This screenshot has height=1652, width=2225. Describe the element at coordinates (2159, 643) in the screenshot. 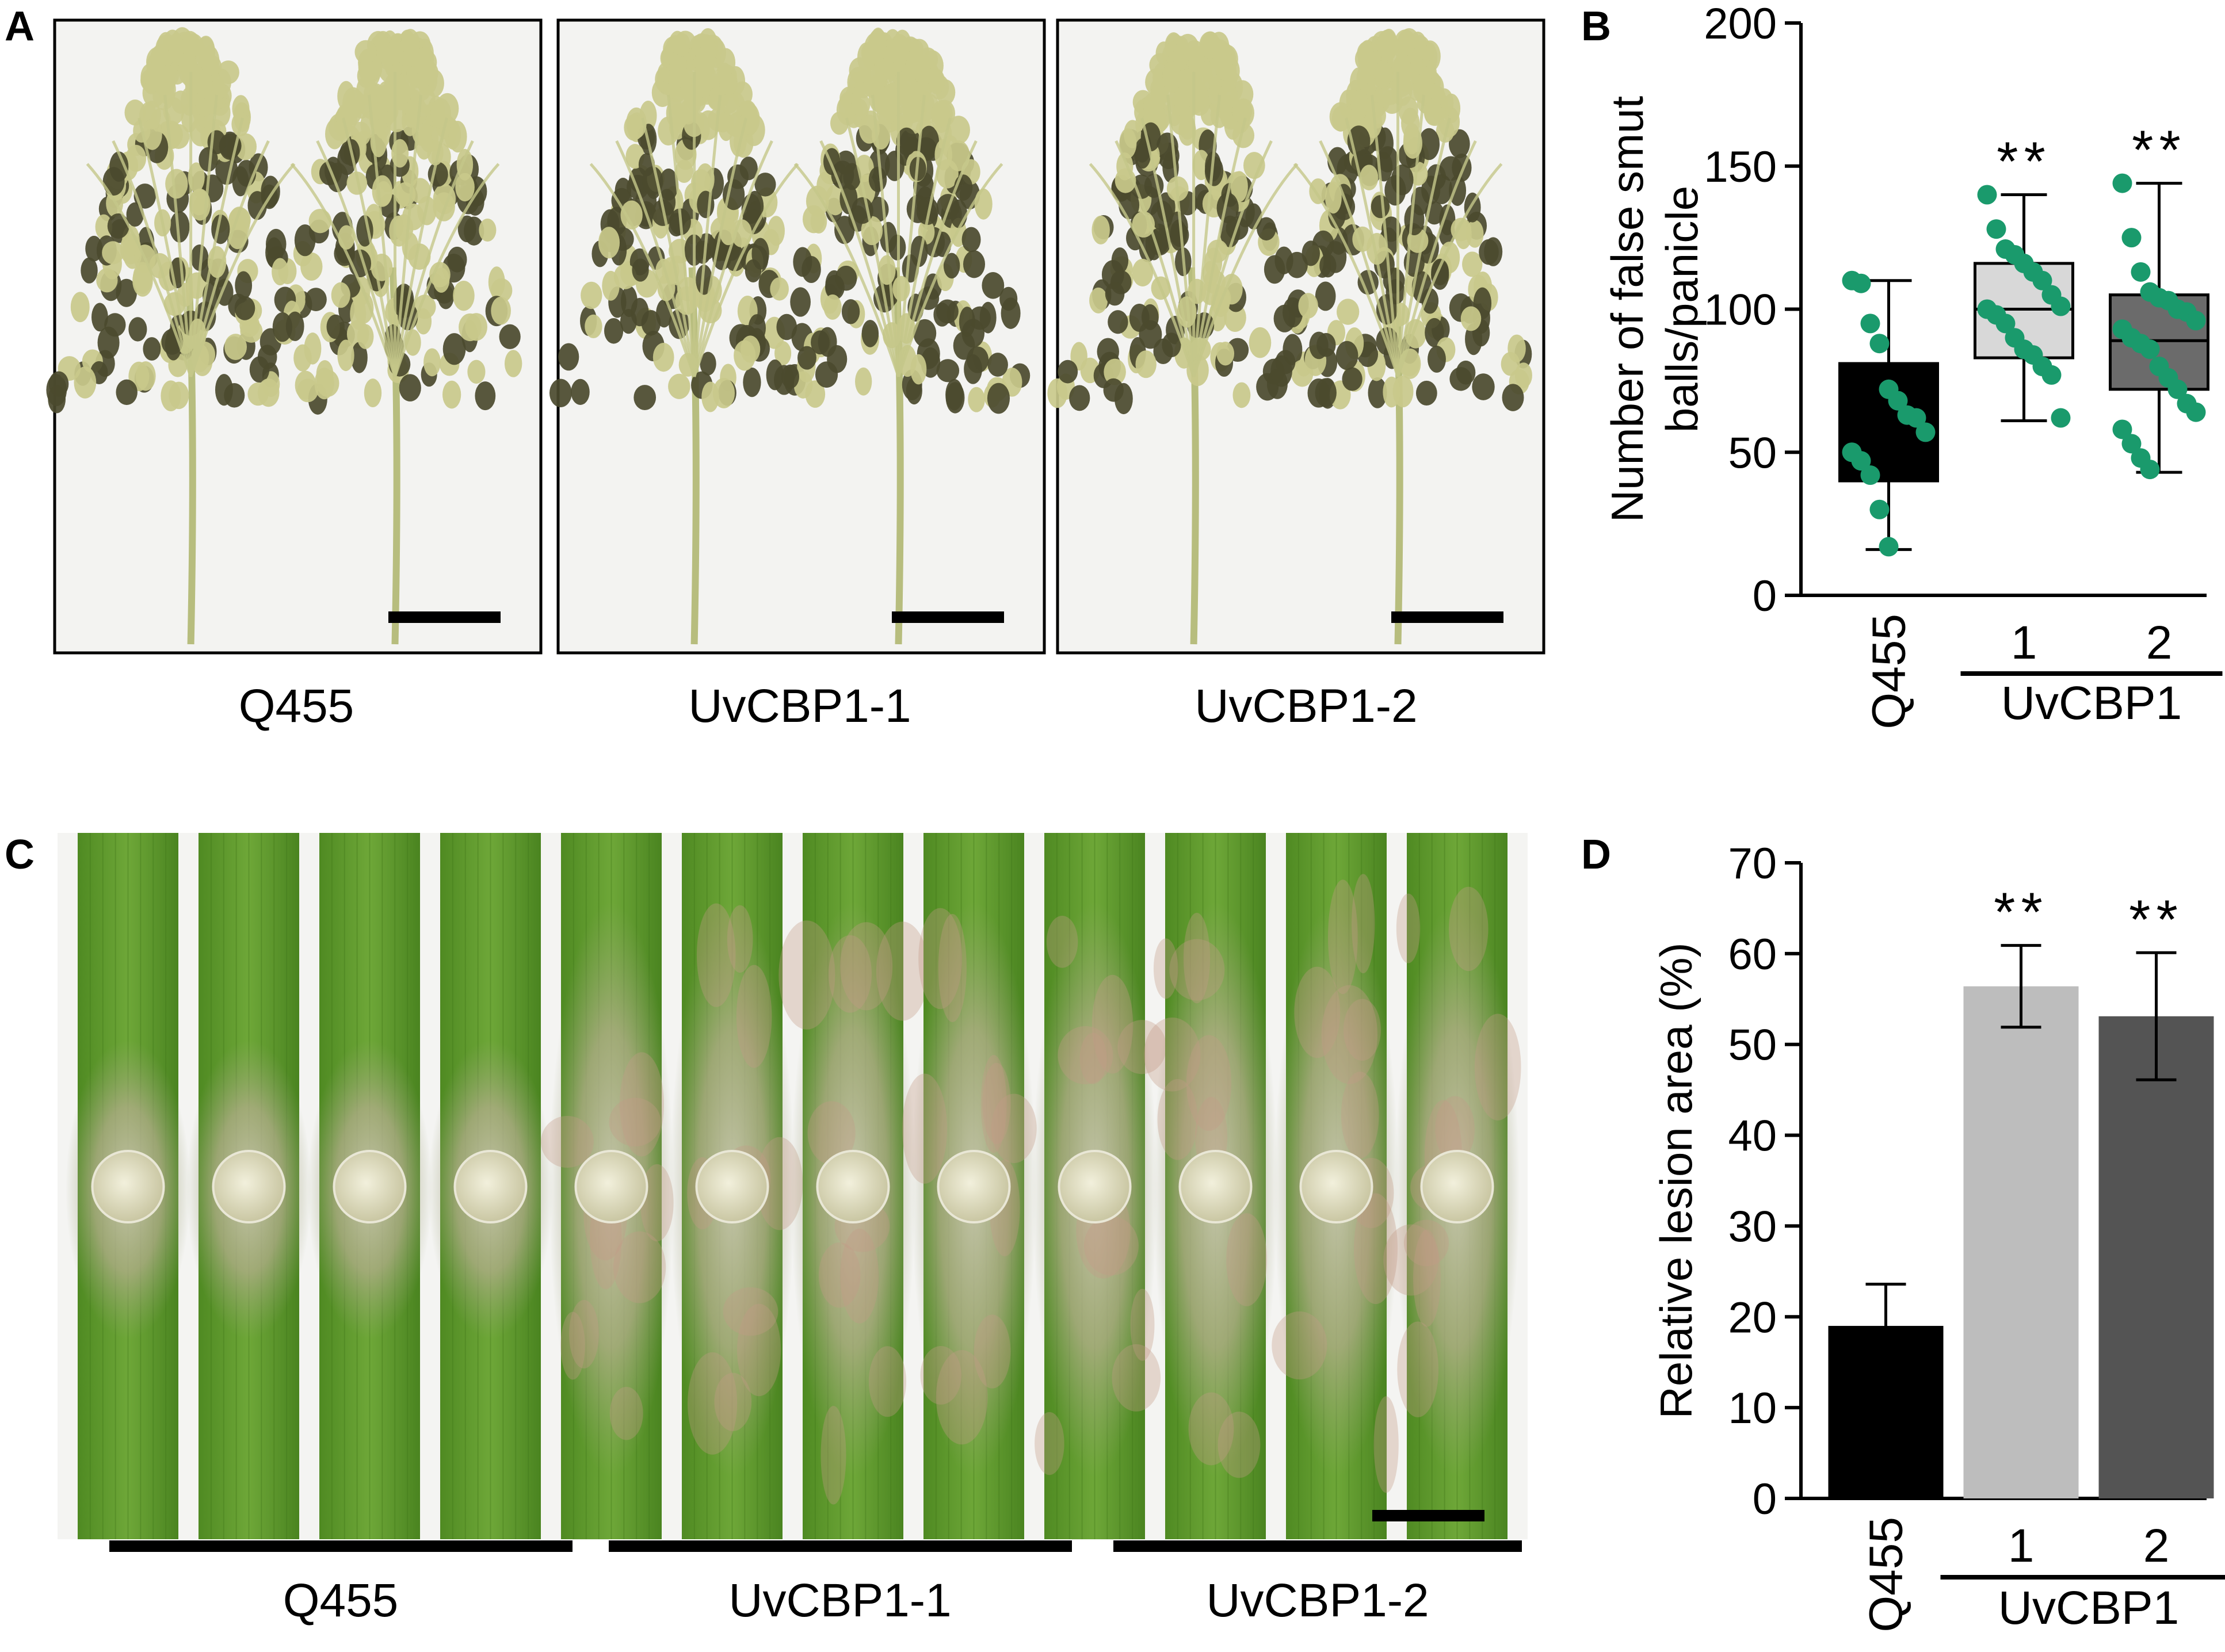

I see `x-tick-label: 2` at that location.